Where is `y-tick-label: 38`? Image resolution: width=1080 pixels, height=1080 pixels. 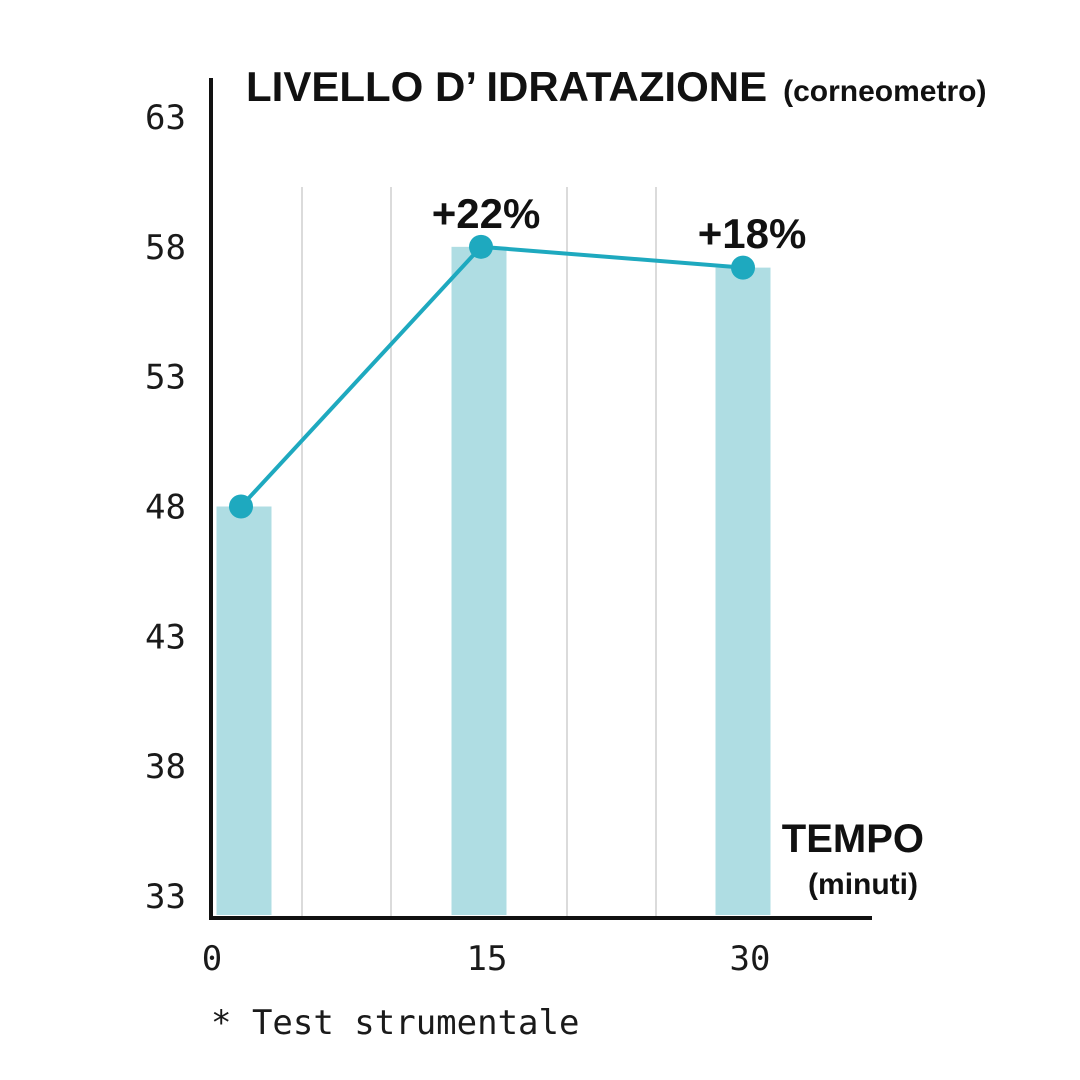 y-tick-label: 38 is located at coordinates (165, 767).